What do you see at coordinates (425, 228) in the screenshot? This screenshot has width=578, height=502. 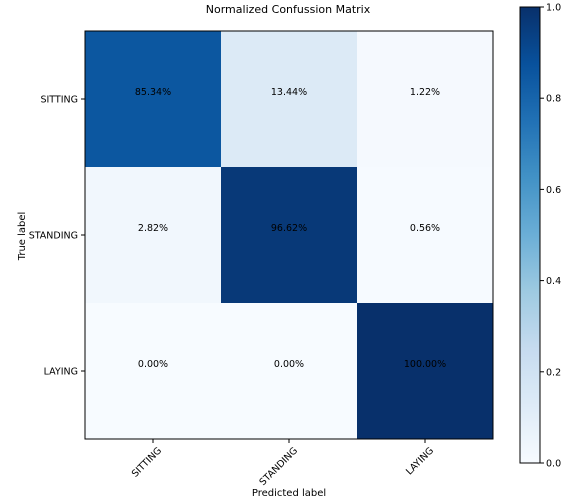 I see `cell-value-label: 0.56%` at bounding box center [425, 228].